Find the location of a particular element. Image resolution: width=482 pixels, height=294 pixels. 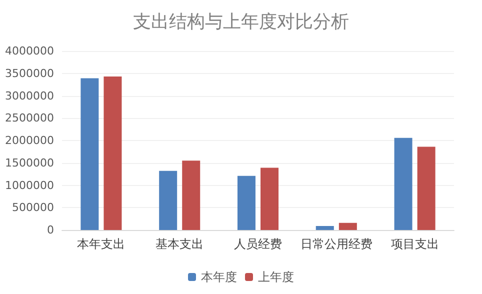

x-tick-label: 本年支出 is located at coordinates (101, 244).